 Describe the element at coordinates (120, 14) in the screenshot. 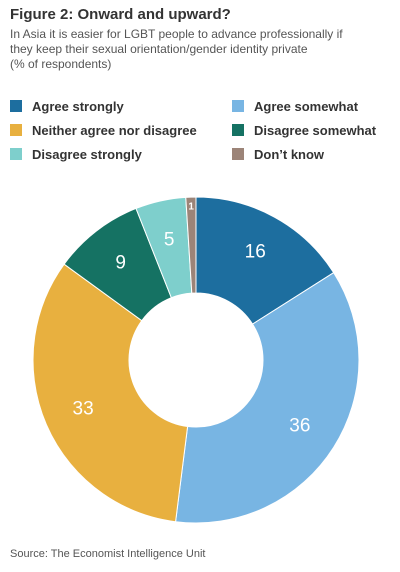

I see `chart-title: Figure 2: Onward and upward?` at that location.